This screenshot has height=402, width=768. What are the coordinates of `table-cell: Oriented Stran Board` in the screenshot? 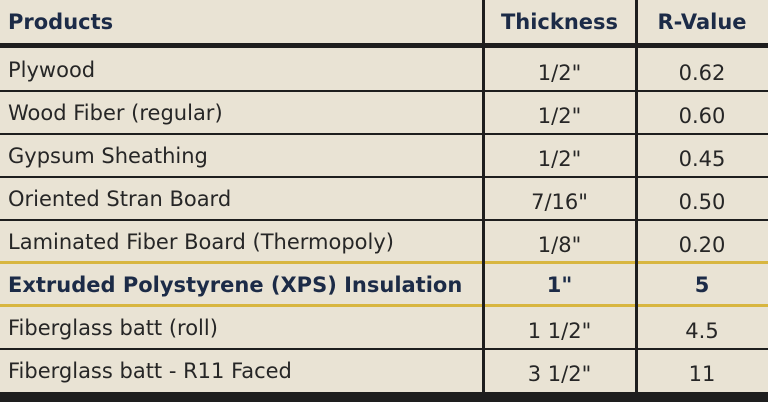 It's located at (120, 198).